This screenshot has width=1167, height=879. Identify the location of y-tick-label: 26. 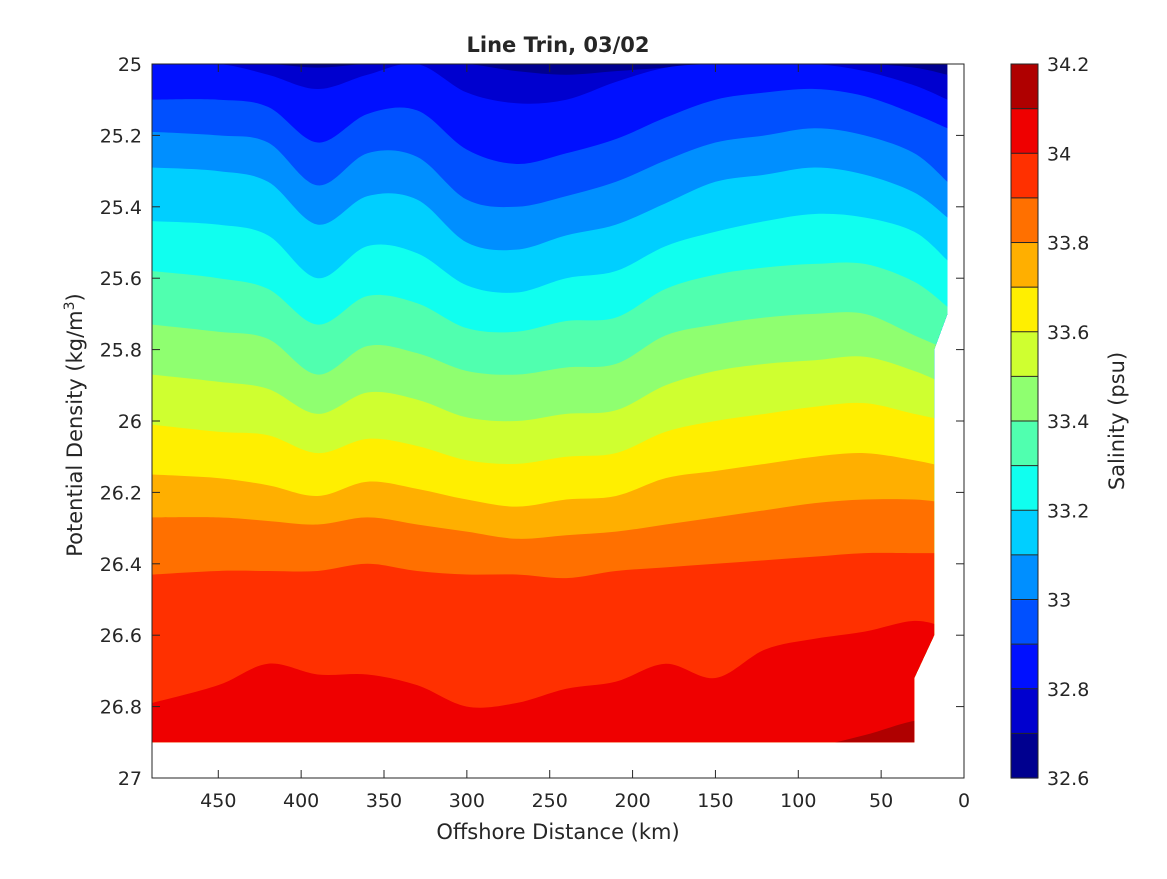
(130, 422).